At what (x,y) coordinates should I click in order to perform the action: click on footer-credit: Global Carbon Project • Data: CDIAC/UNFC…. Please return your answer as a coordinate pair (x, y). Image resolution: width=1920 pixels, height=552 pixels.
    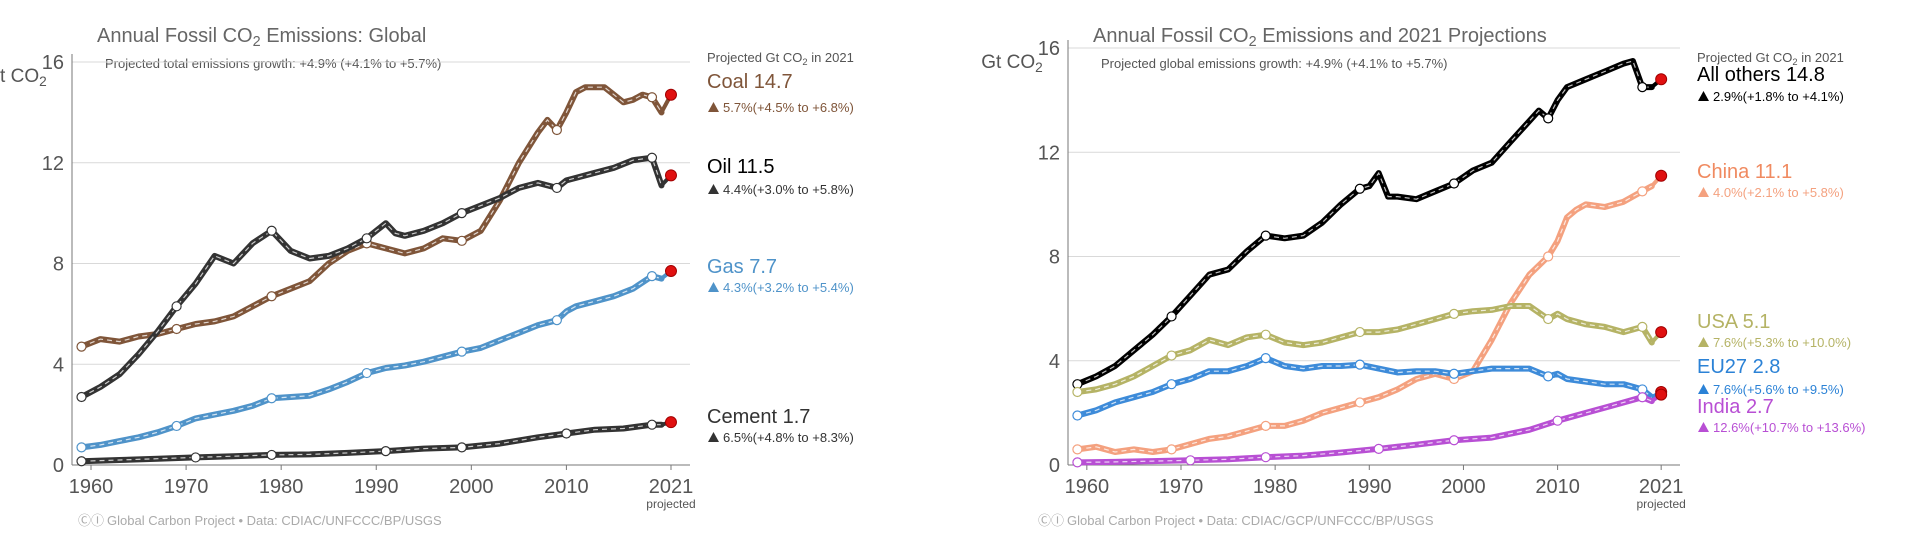
    Looking at the image, I should click on (274, 520).